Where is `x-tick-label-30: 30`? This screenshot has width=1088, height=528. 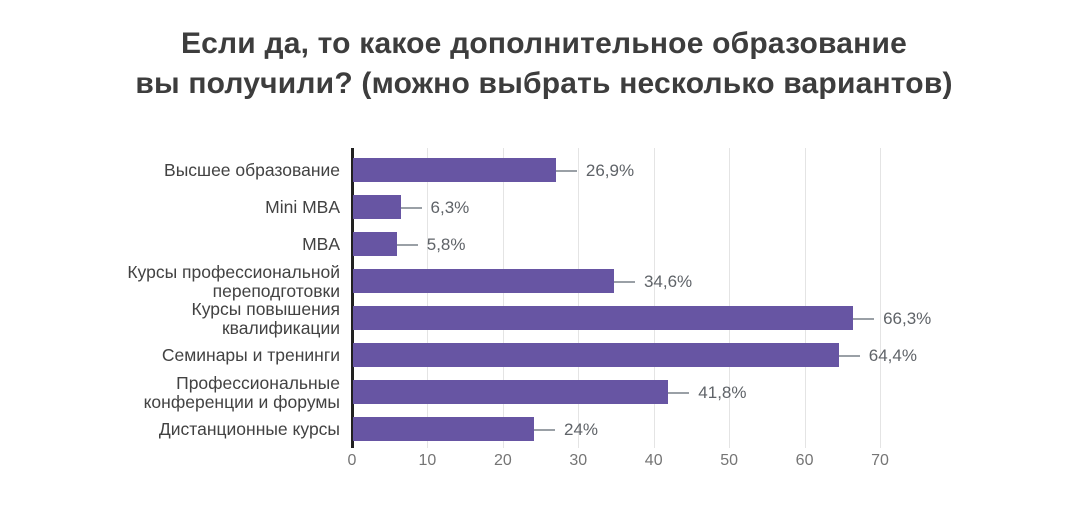
x-tick-label-30: 30 is located at coordinates (578, 460).